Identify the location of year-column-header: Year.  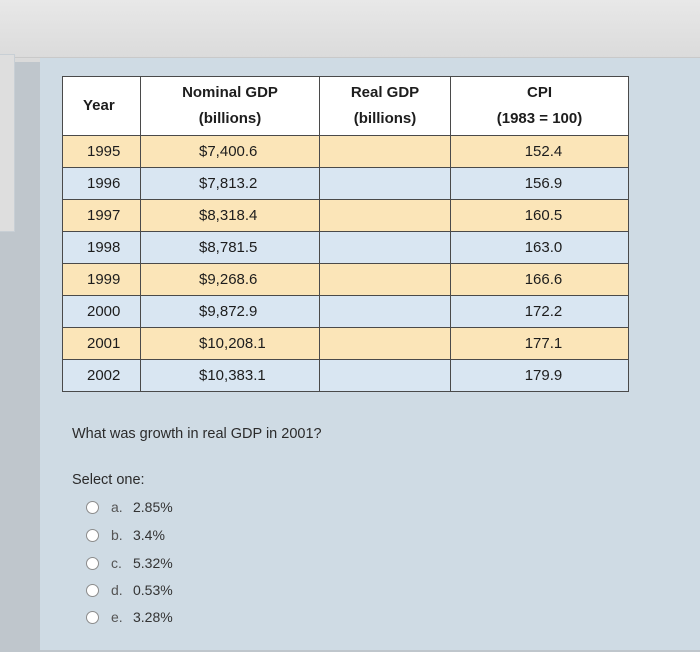
(101, 106).